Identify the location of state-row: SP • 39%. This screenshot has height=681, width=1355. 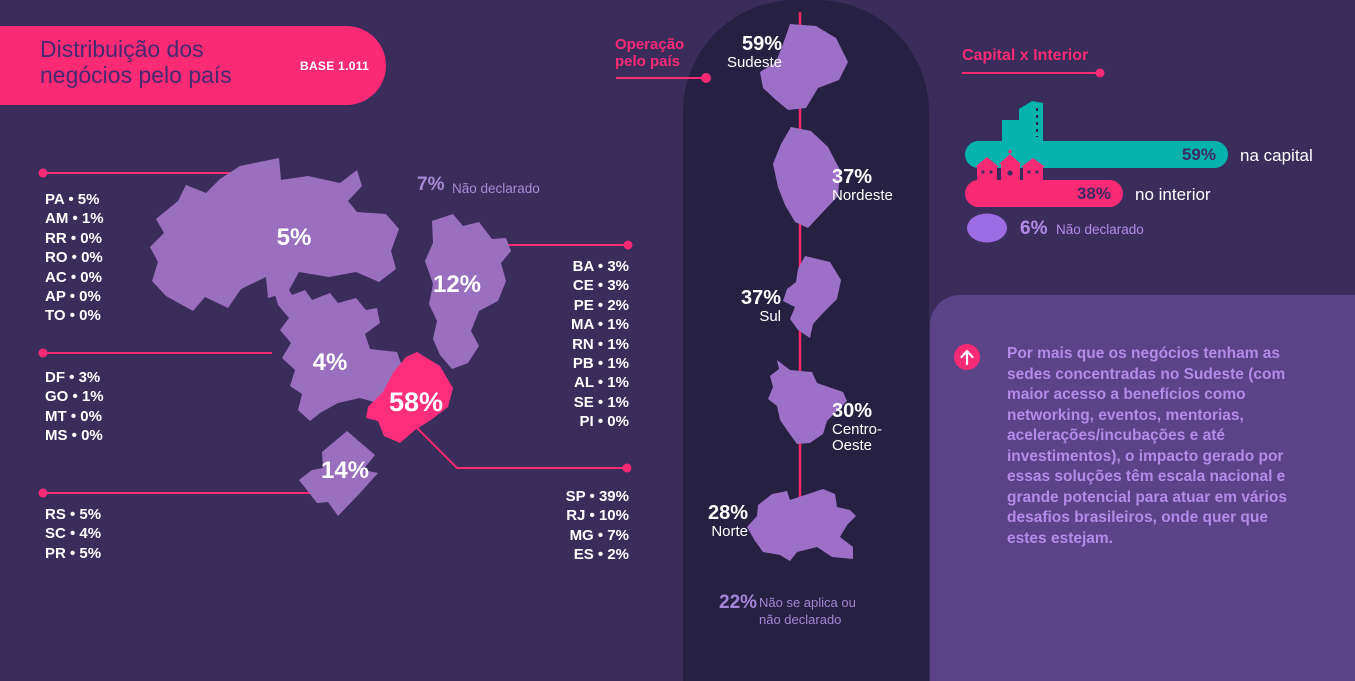
(597, 496).